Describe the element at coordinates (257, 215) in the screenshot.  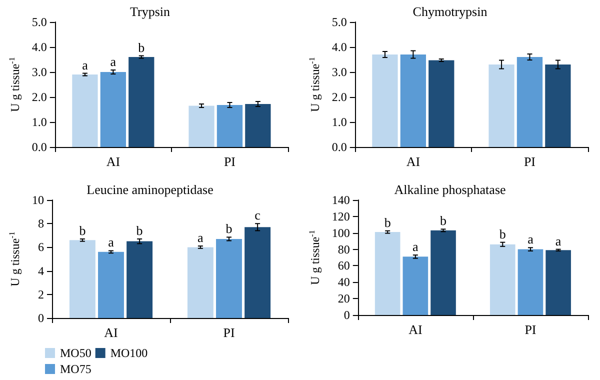
I see `data-label: c` at that location.